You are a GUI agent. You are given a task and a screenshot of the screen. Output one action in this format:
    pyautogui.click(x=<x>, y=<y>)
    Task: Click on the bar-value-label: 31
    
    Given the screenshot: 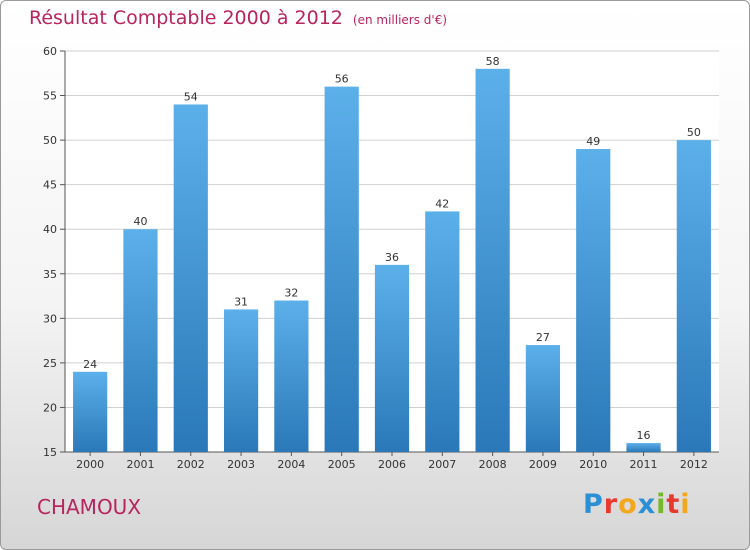 What is the action you would take?
    pyautogui.click(x=241, y=301)
    